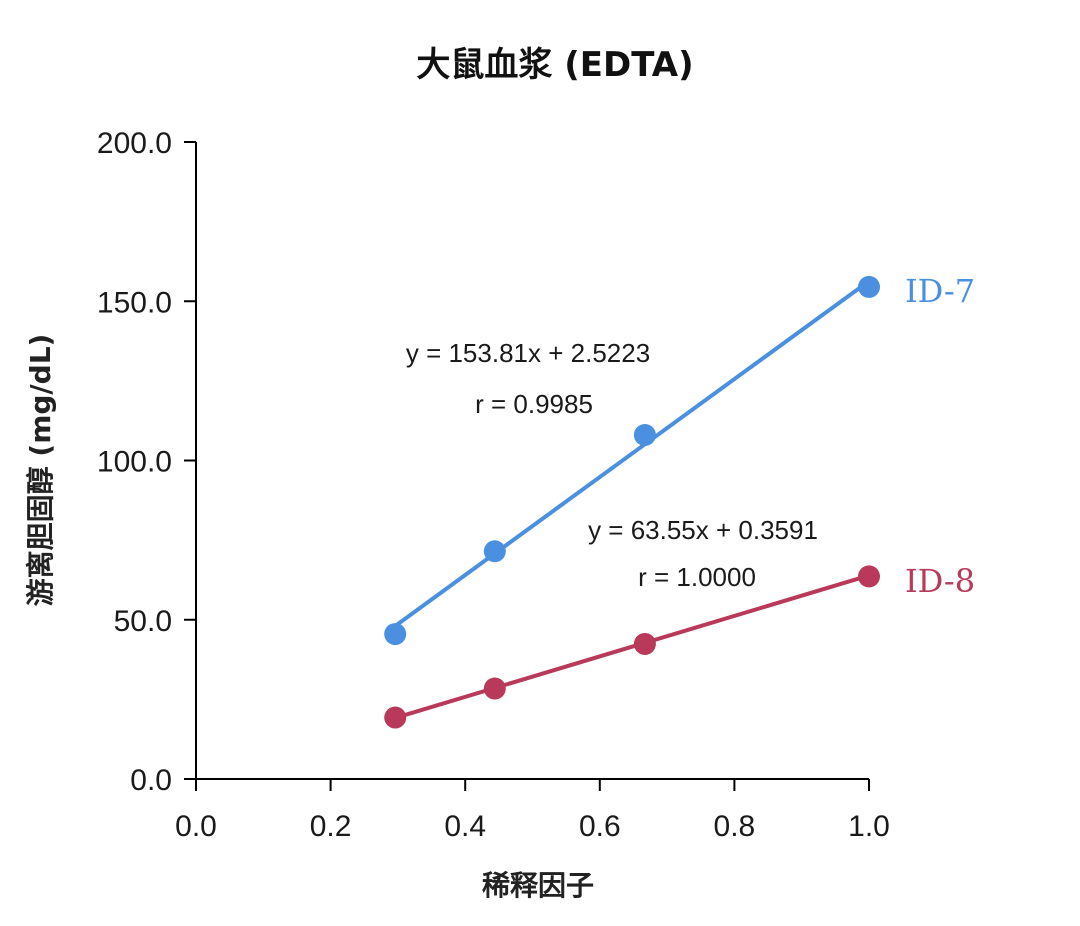 The image size is (1080, 926). What do you see at coordinates (465, 826) in the screenshot?
I see `x-tick-label: 0.4` at bounding box center [465, 826].